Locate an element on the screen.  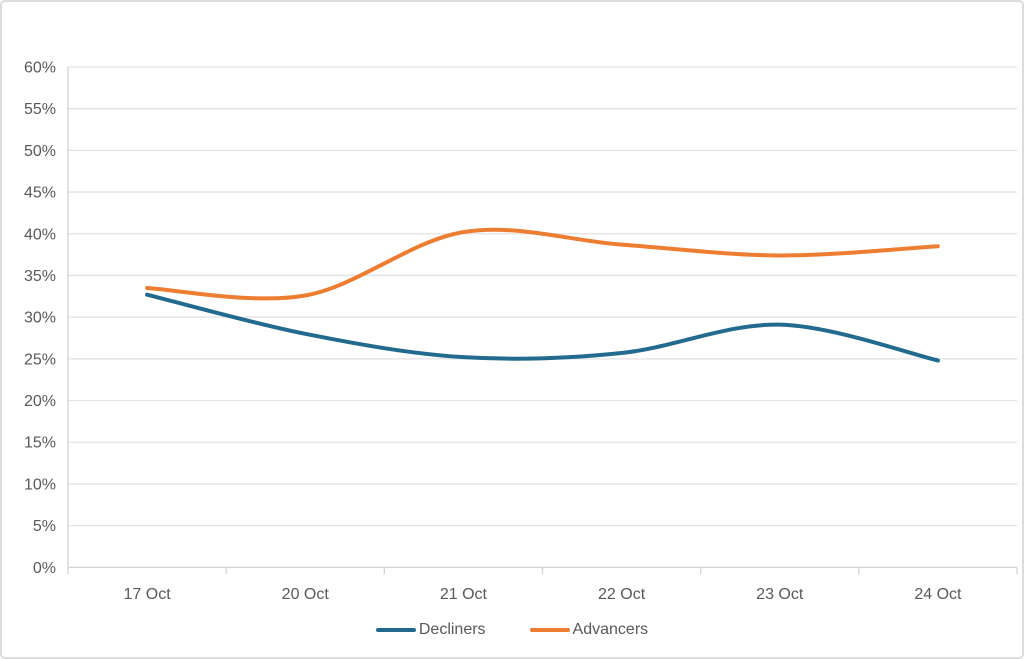
y-axis-tick-label: 60% is located at coordinates (40, 68).